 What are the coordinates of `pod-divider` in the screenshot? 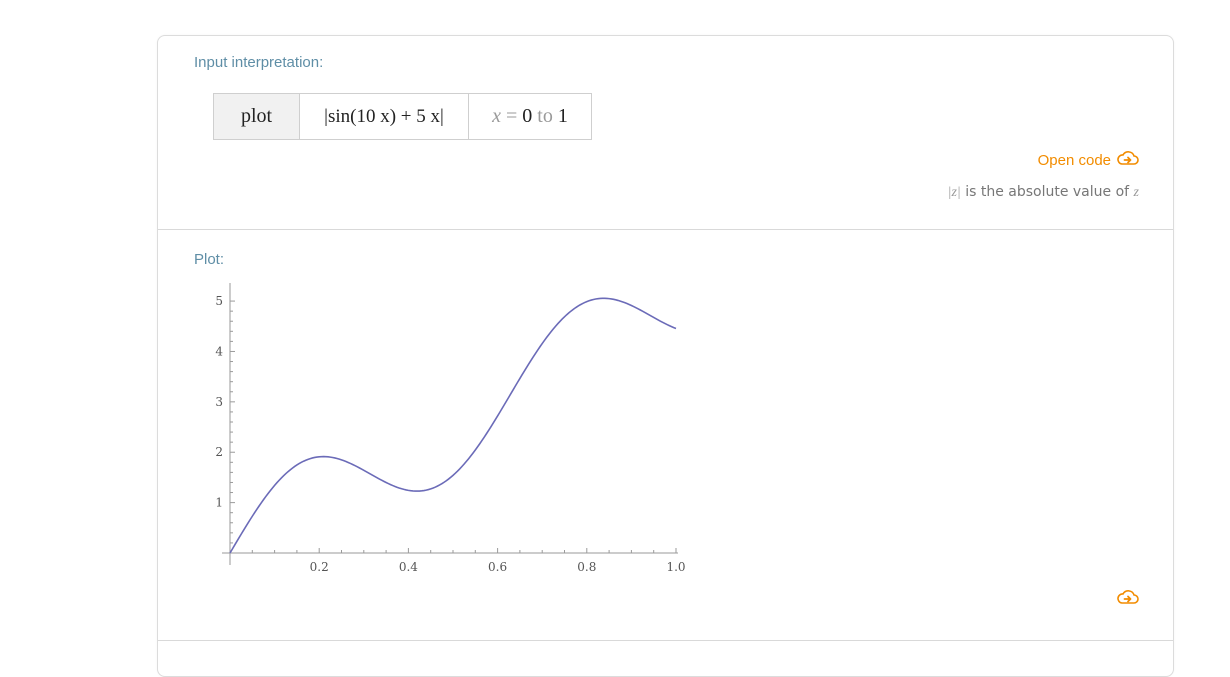 It's located at (665, 229).